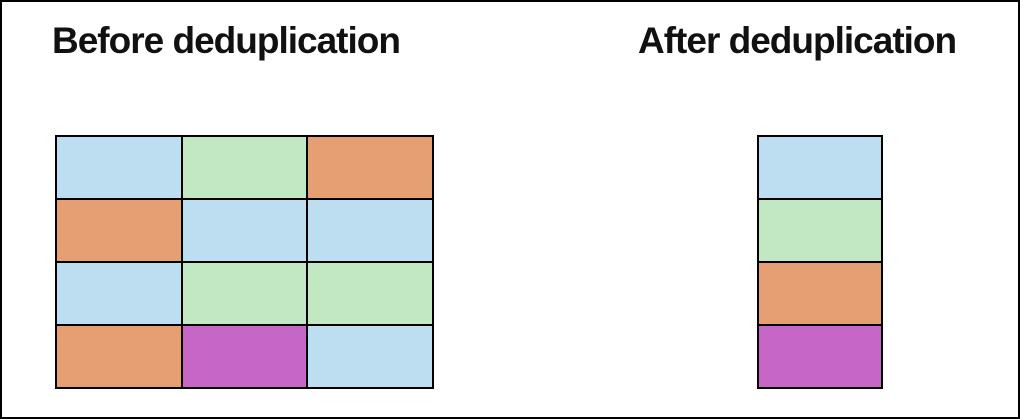  I want to click on after-title: After deduplication, so click(797, 40).